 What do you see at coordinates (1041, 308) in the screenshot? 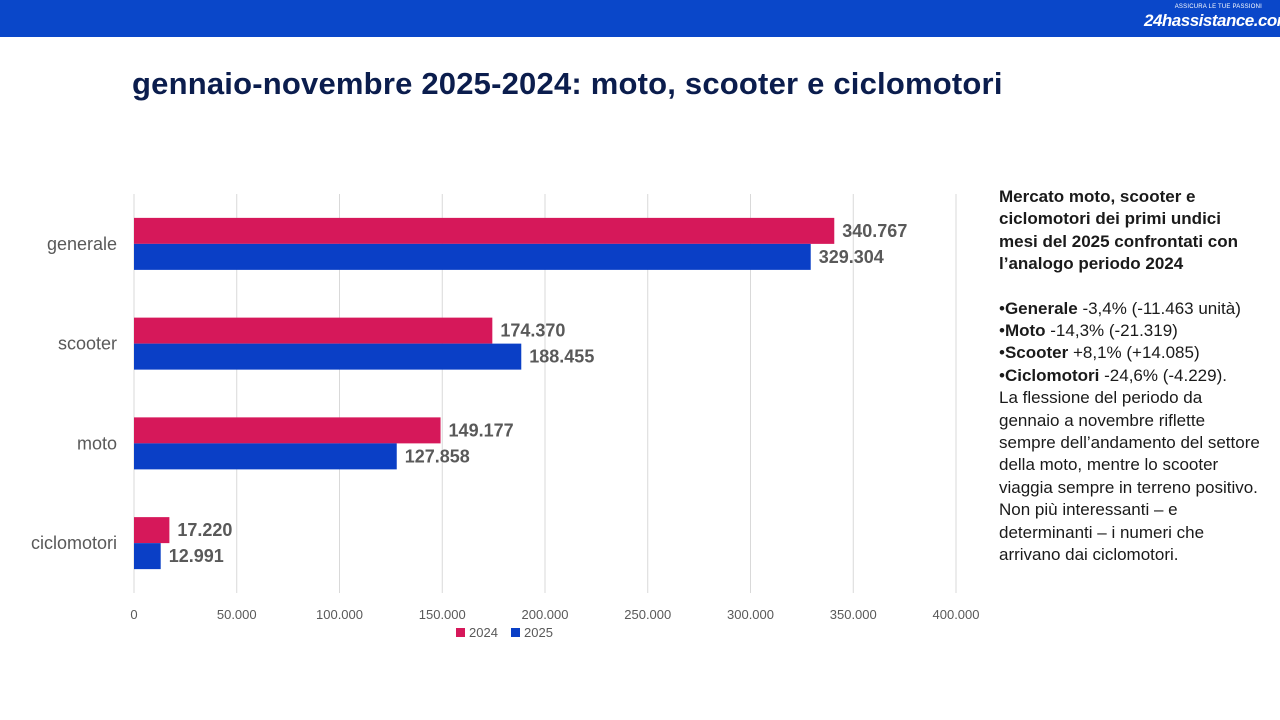
I see `bullet-name: Generale` at bounding box center [1041, 308].